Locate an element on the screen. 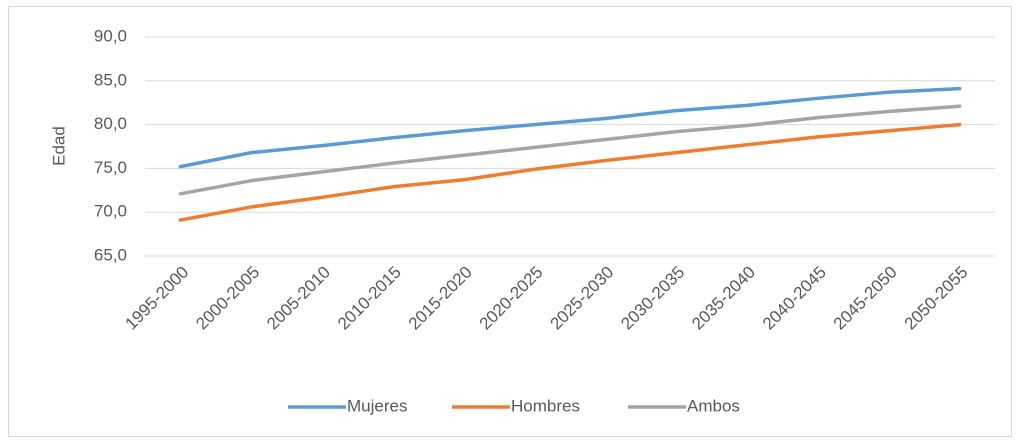 This screenshot has height=443, width=1017. y-tick-label: 70,0 is located at coordinates (110, 211).